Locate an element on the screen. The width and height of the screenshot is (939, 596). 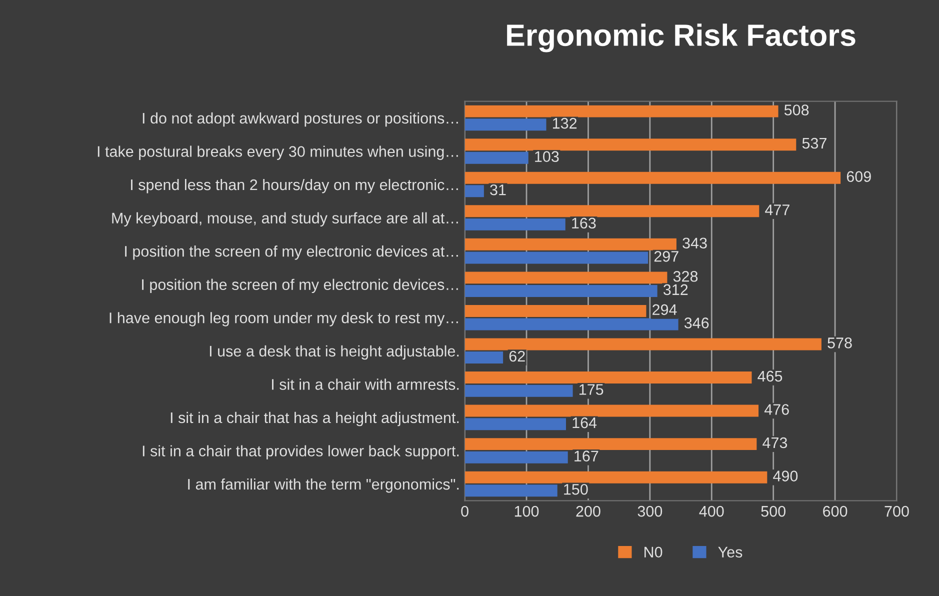
data-label: 163 is located at coordinates (584, 223).